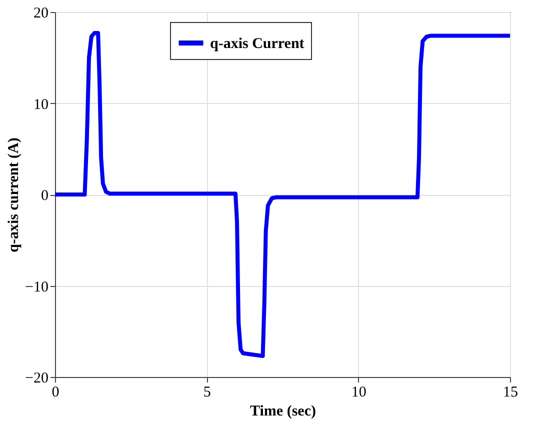  What do you see at coordinates (36, 378) in the screenshot?
I see `y-tick-label: −20` at bounding box center [36, 378].